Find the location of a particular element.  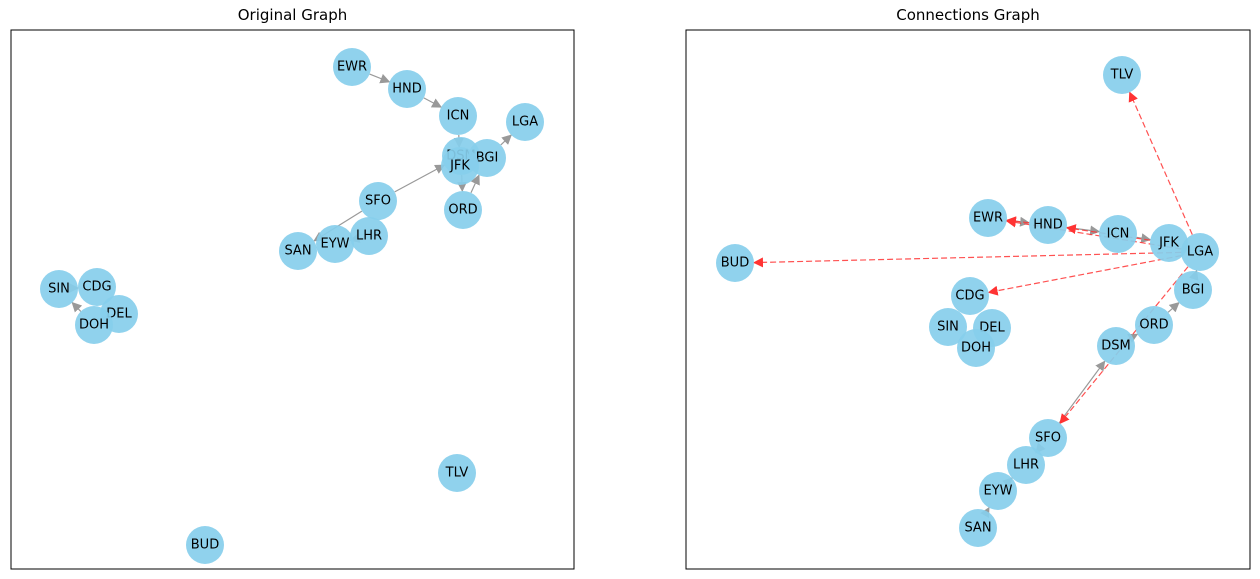

node-sfo: SFO is located at coordinates (1048, 438).